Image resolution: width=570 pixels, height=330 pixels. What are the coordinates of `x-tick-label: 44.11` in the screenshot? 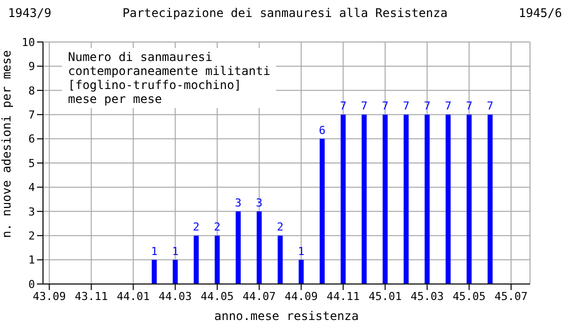 It's located at (343, 296).